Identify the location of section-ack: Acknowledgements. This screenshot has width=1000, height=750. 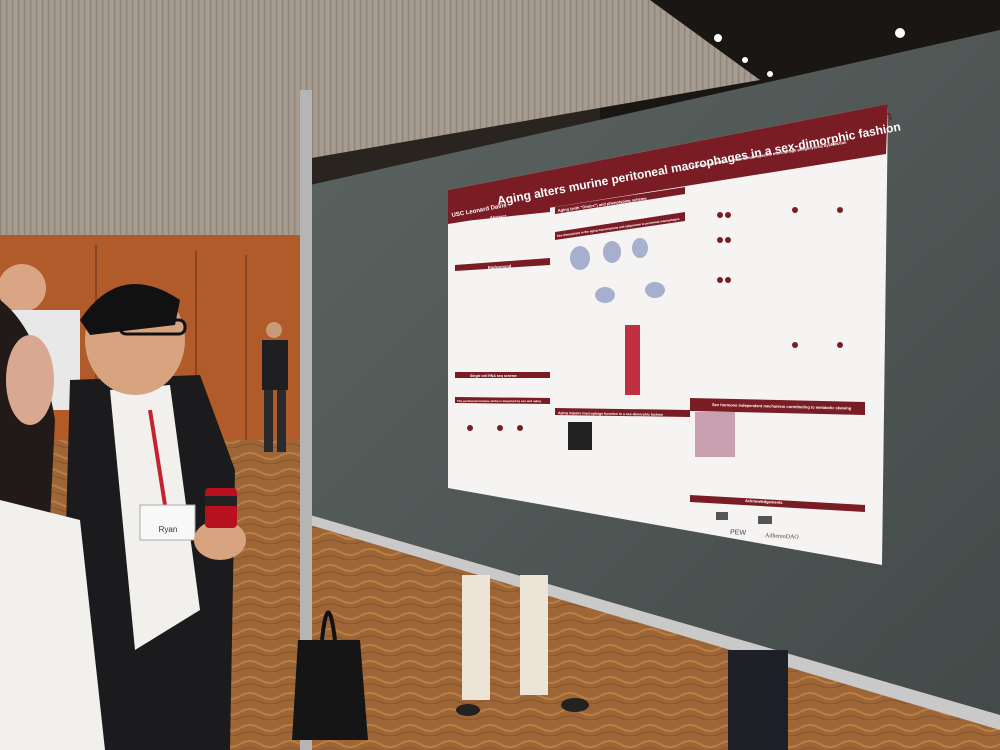
(764, 501).